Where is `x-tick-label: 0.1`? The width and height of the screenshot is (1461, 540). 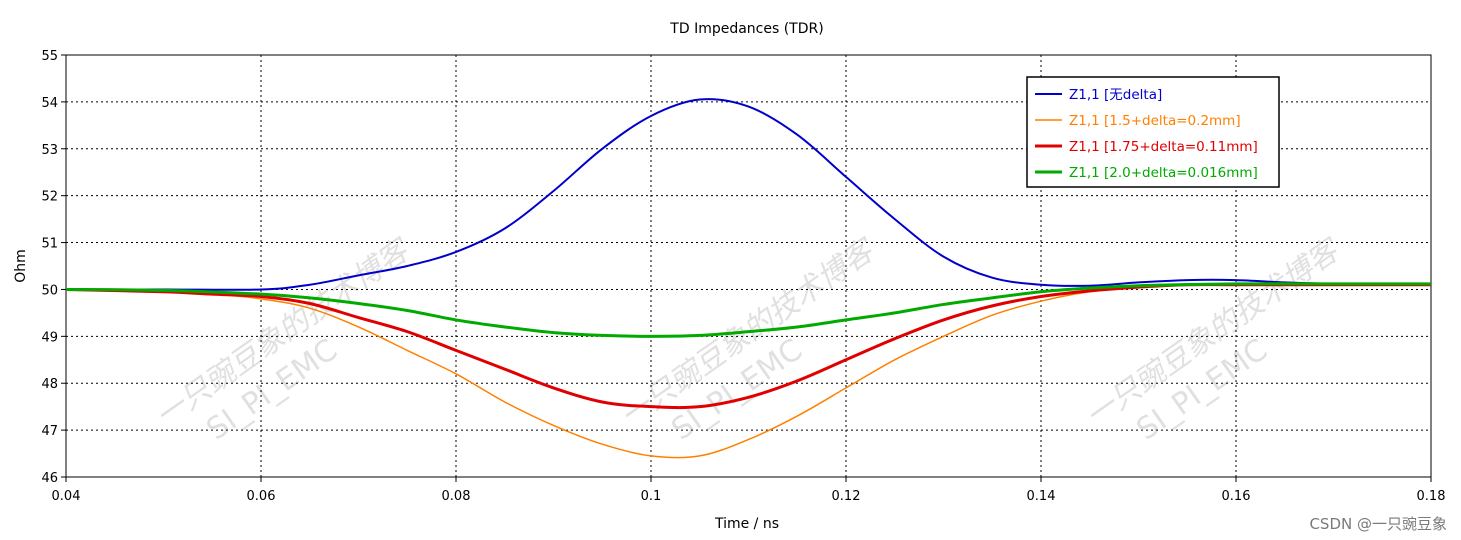
x-tick-label: 0.1 is located at coordinates (651, 496).